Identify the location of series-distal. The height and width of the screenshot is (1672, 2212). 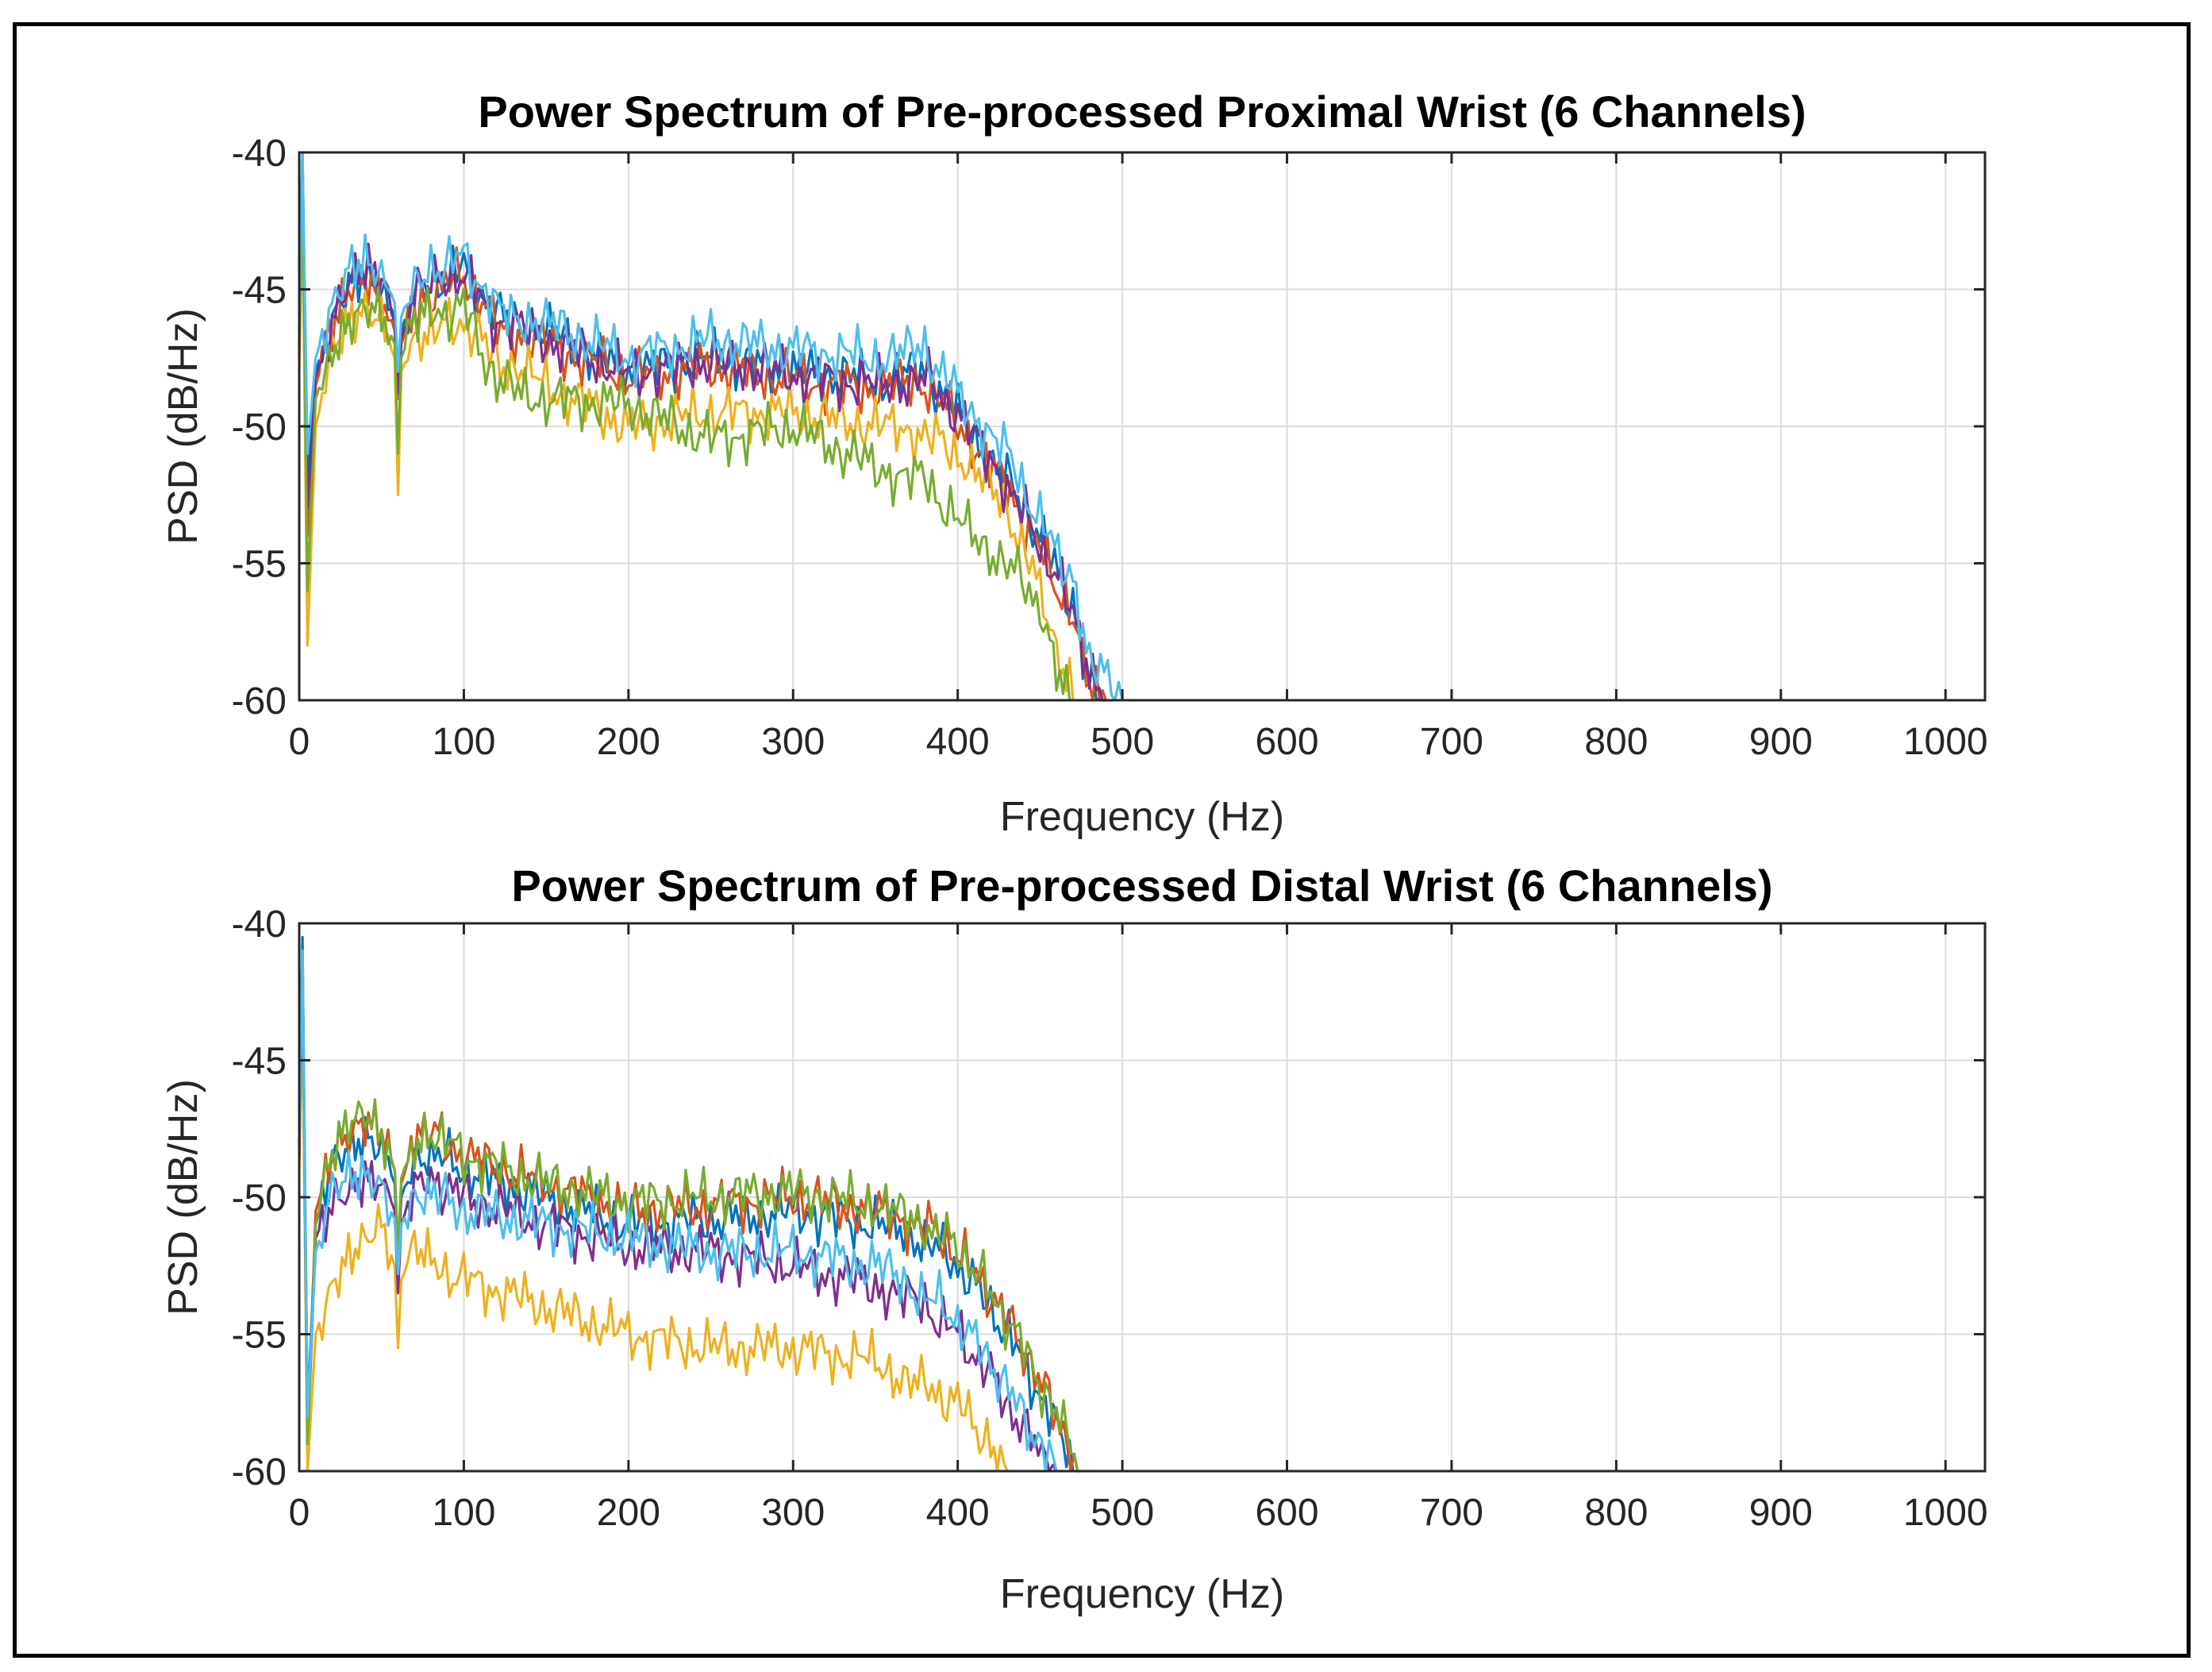
(690, 1204).